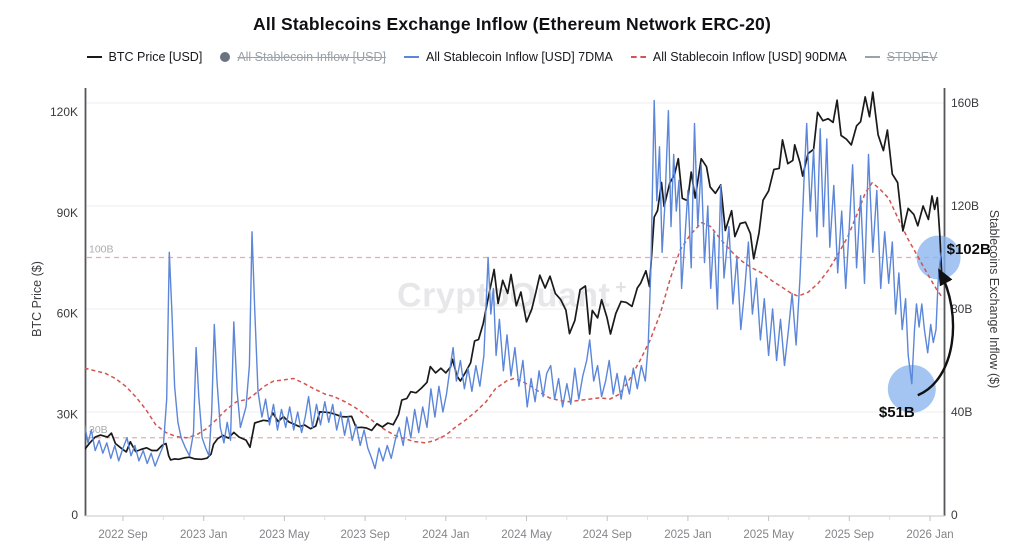 This screenshot has width=1024, height=553. What do you see at coordinates (203, 535) in the screenshot?
I see `x-tick-label: 2023 Jan` at bounding box center [203, 535].